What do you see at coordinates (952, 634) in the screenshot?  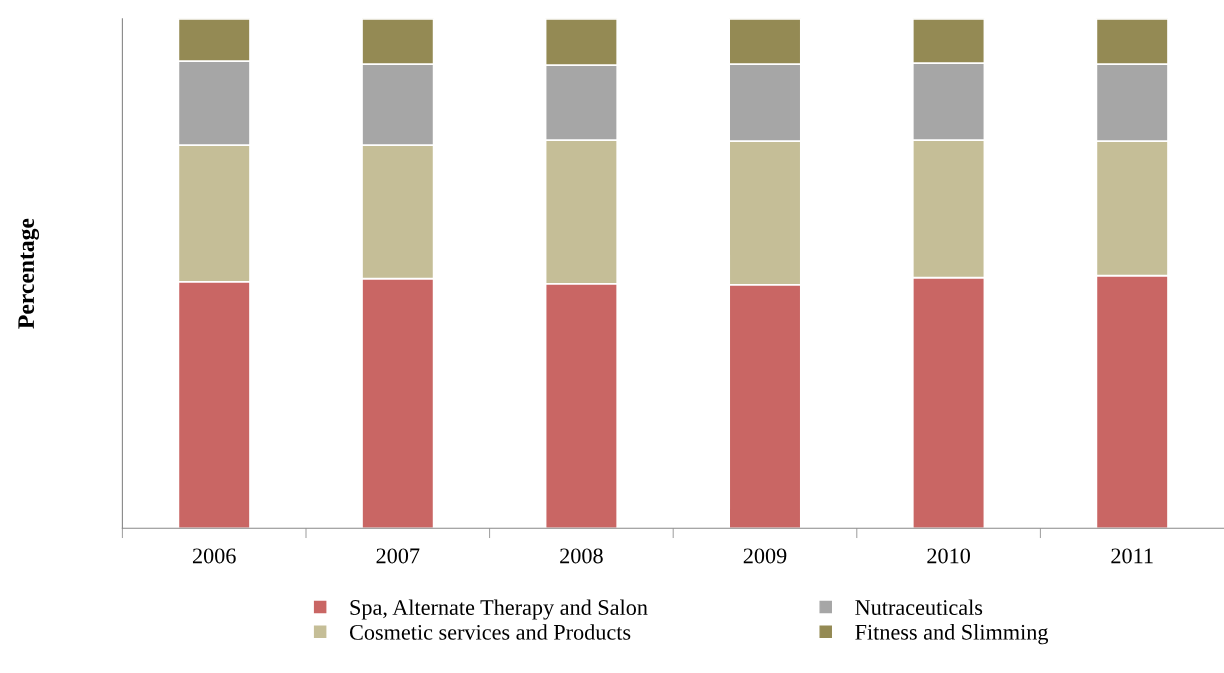 I see `legend-label: Fitness and Slimming` at bounding box center [952, 634].